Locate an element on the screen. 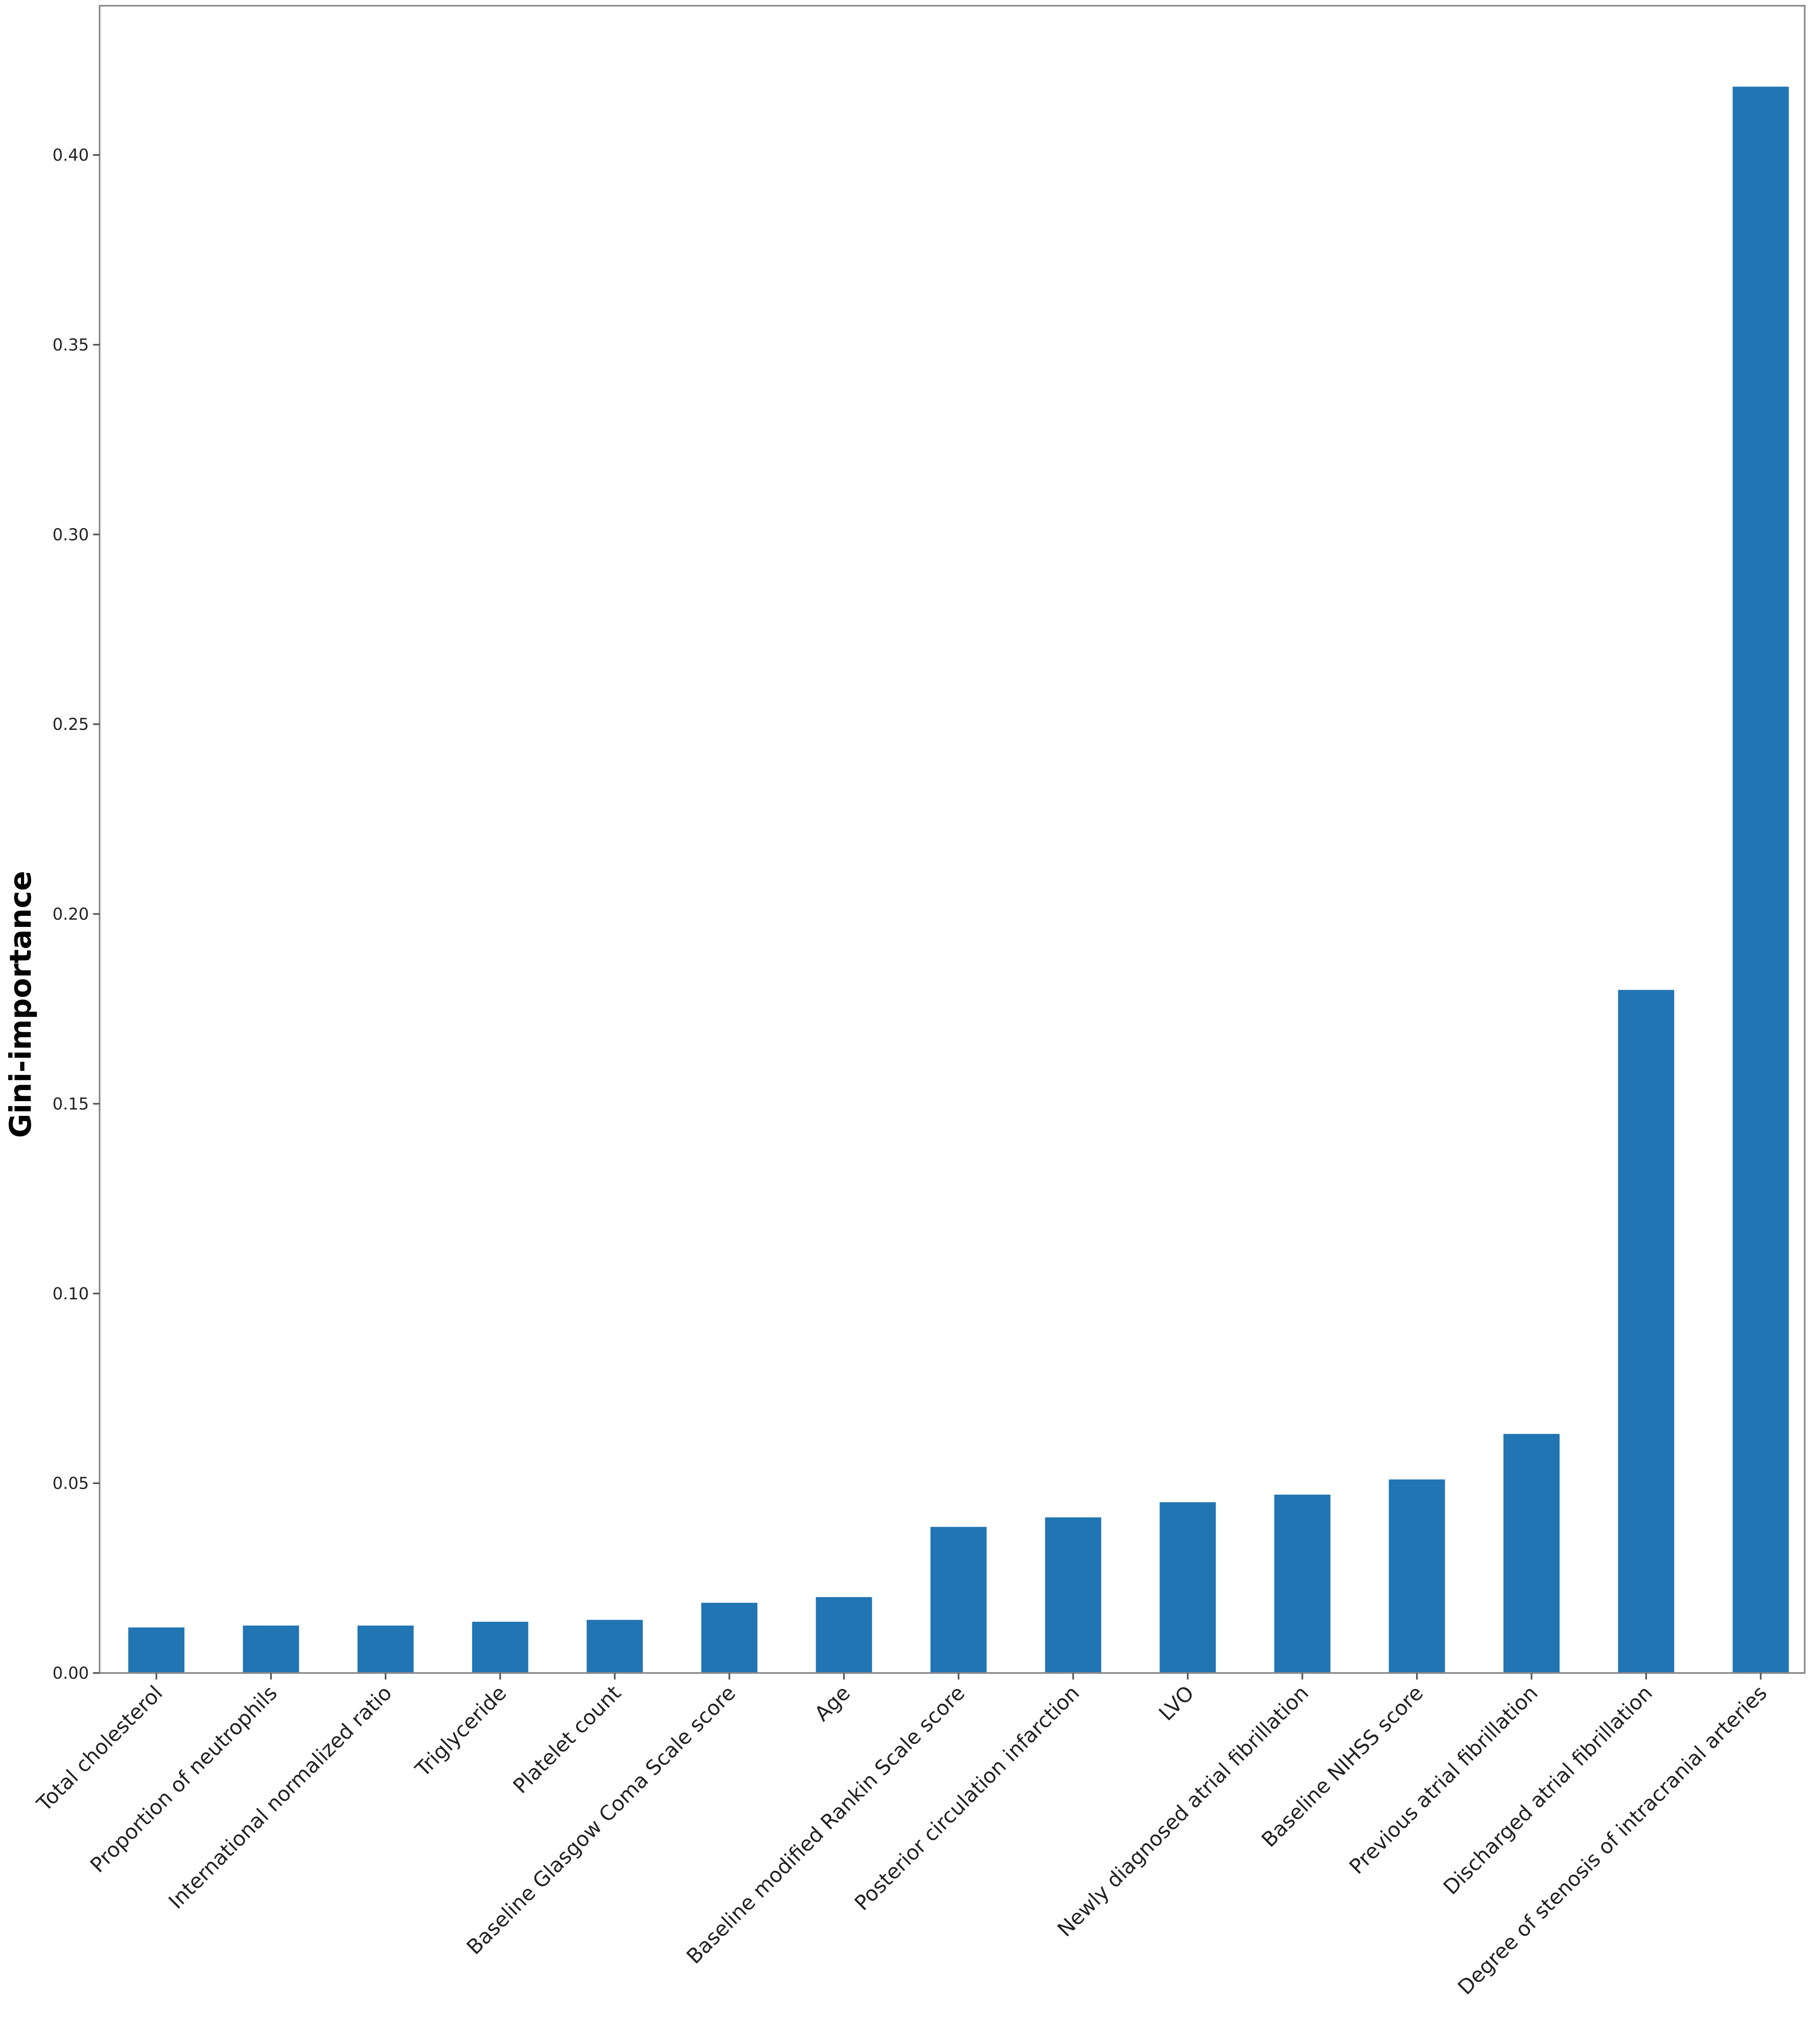 The height and width of the screenshot is (2044, 1817). y-tick-label: 0.20 is located at coordinates (70, 914).